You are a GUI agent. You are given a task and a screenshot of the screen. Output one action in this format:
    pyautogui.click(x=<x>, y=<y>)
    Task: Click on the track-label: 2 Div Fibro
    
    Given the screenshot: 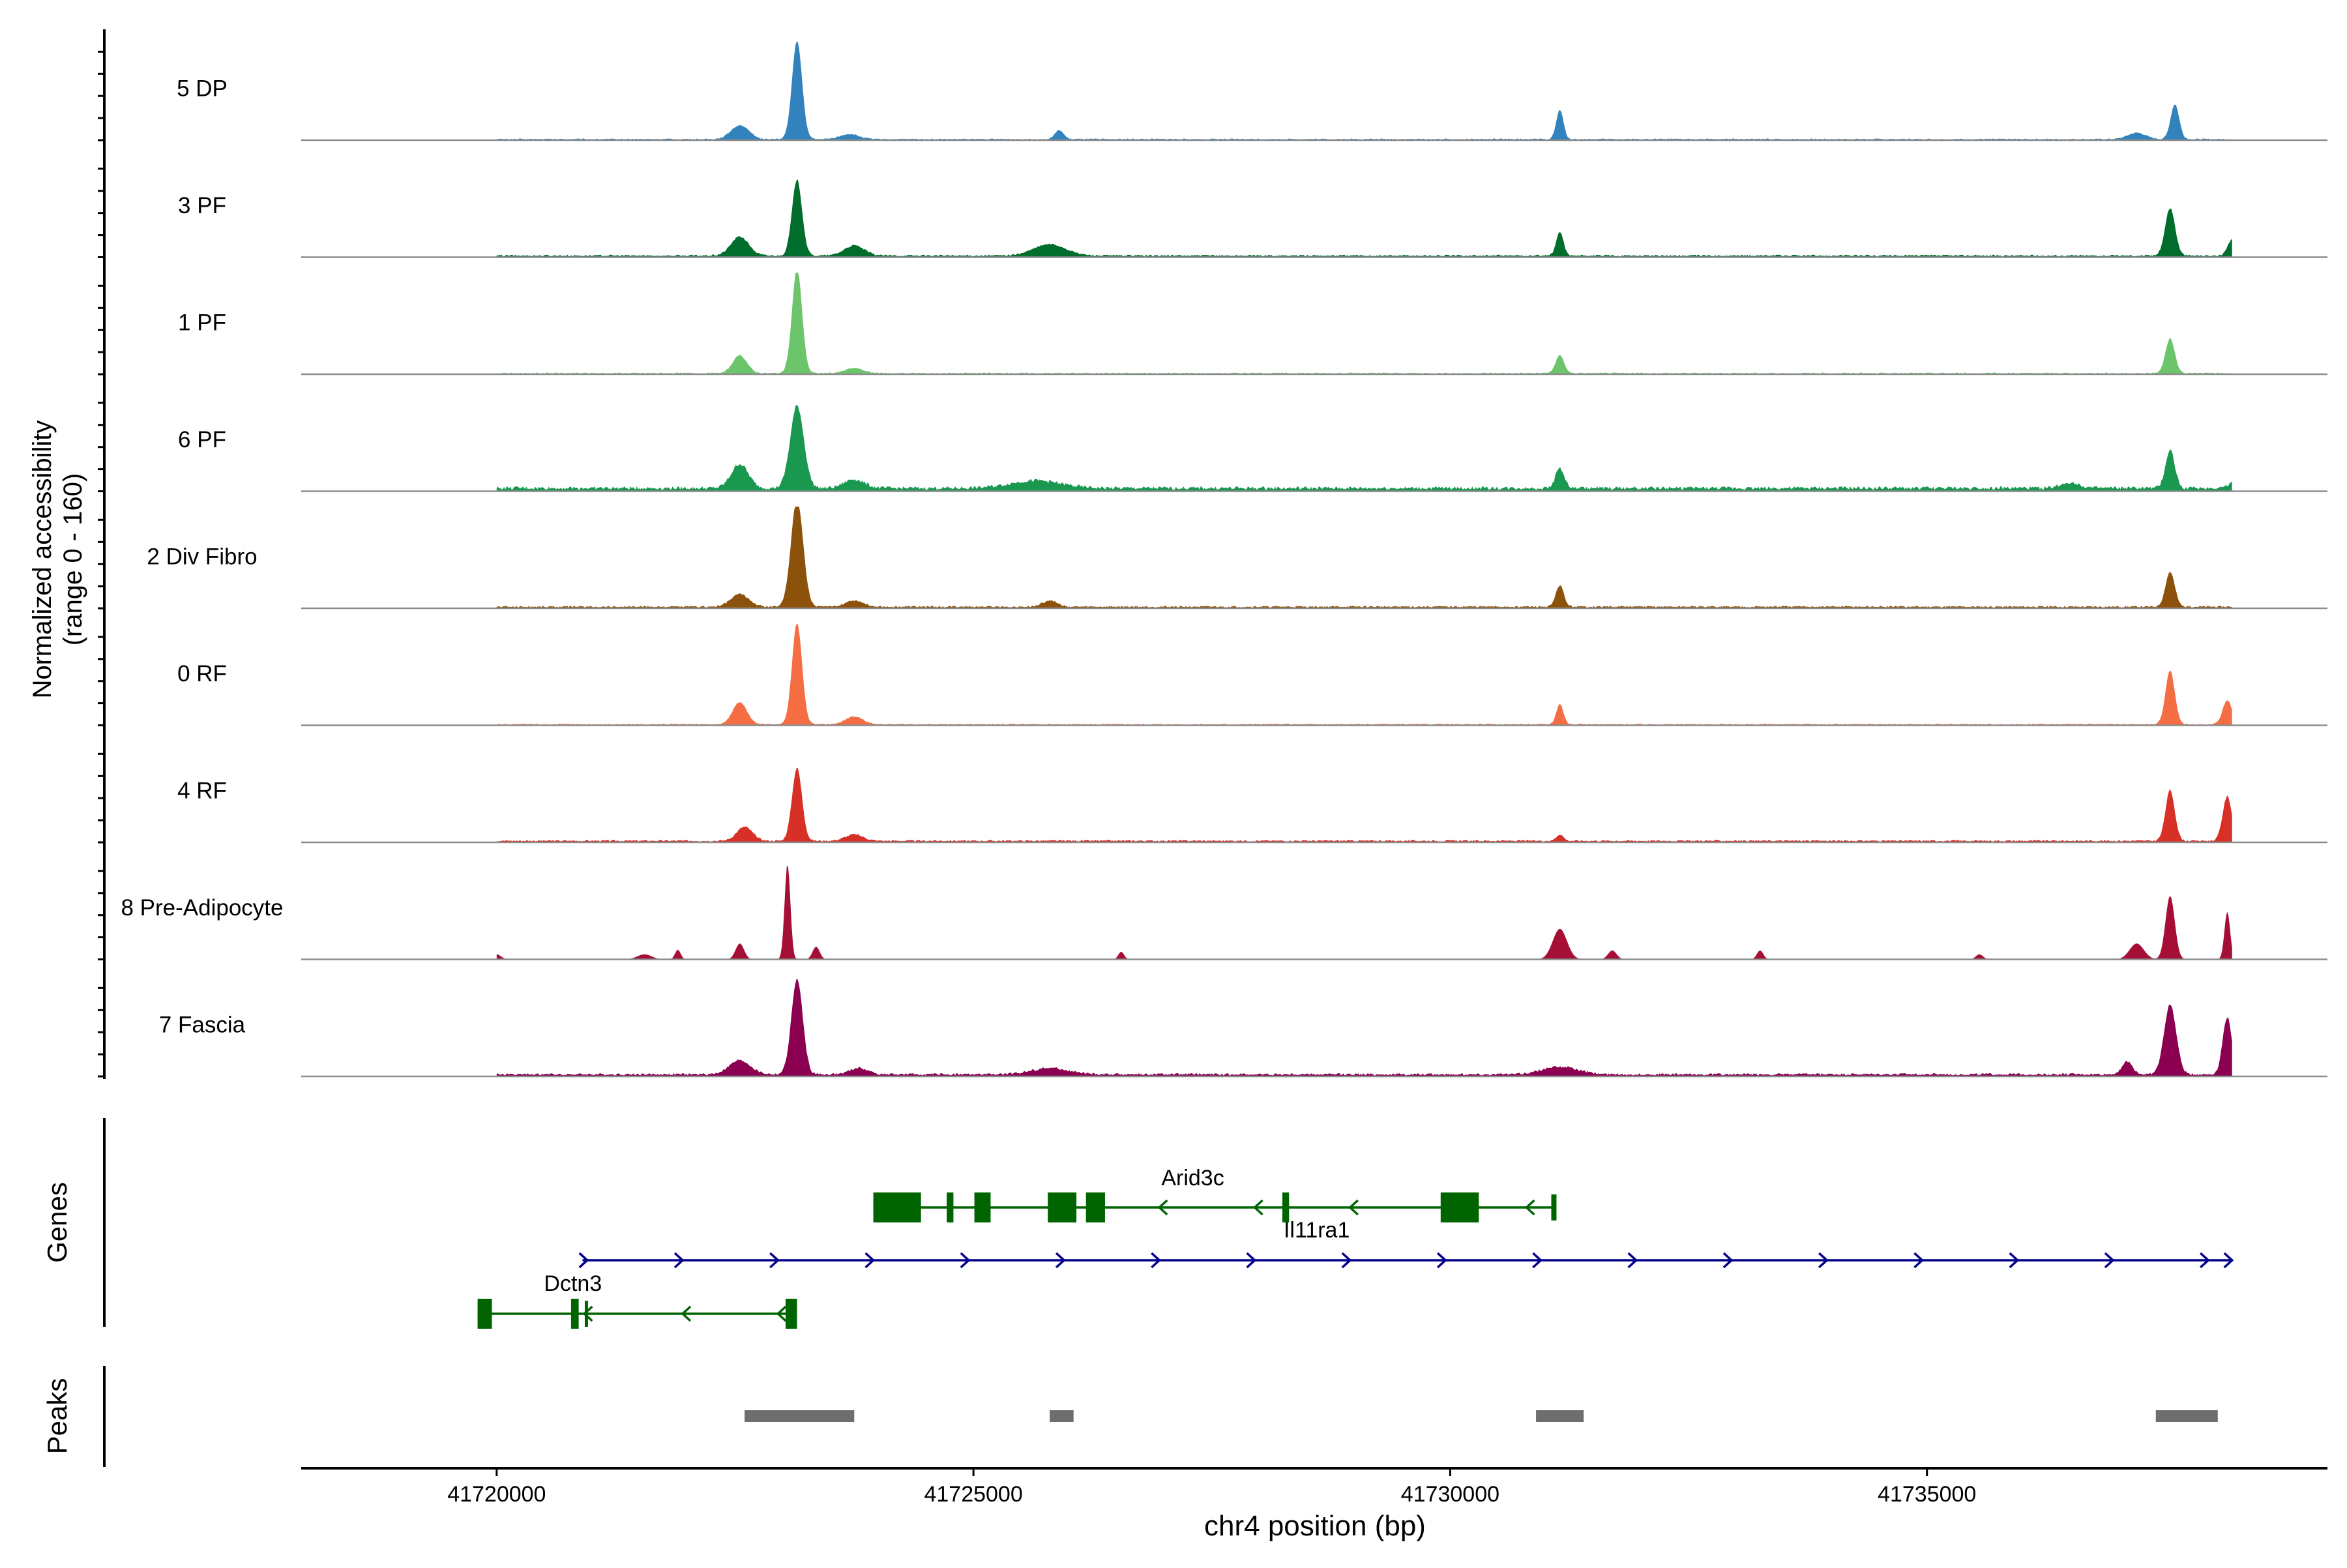 What is the action you would take?
    pyautogui.click(x=202, y=556)
    